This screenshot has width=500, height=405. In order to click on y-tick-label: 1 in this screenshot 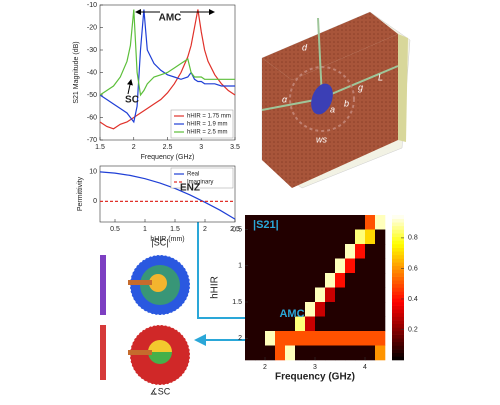, I will do `click(240, 266)`.